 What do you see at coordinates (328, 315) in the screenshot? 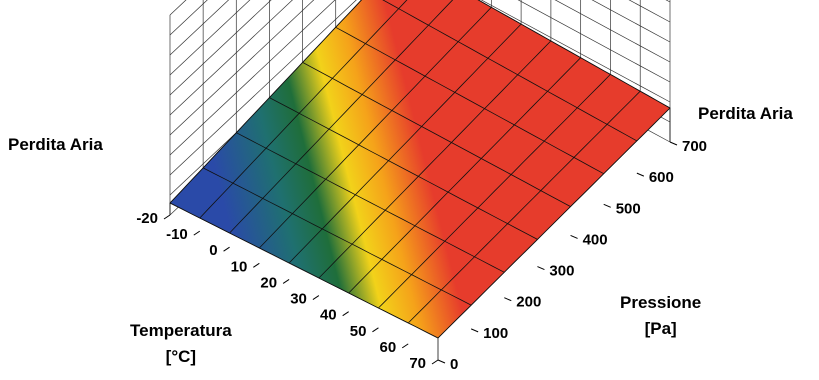
I see `x-tick-label: 40` at bounding box center [328, 315].